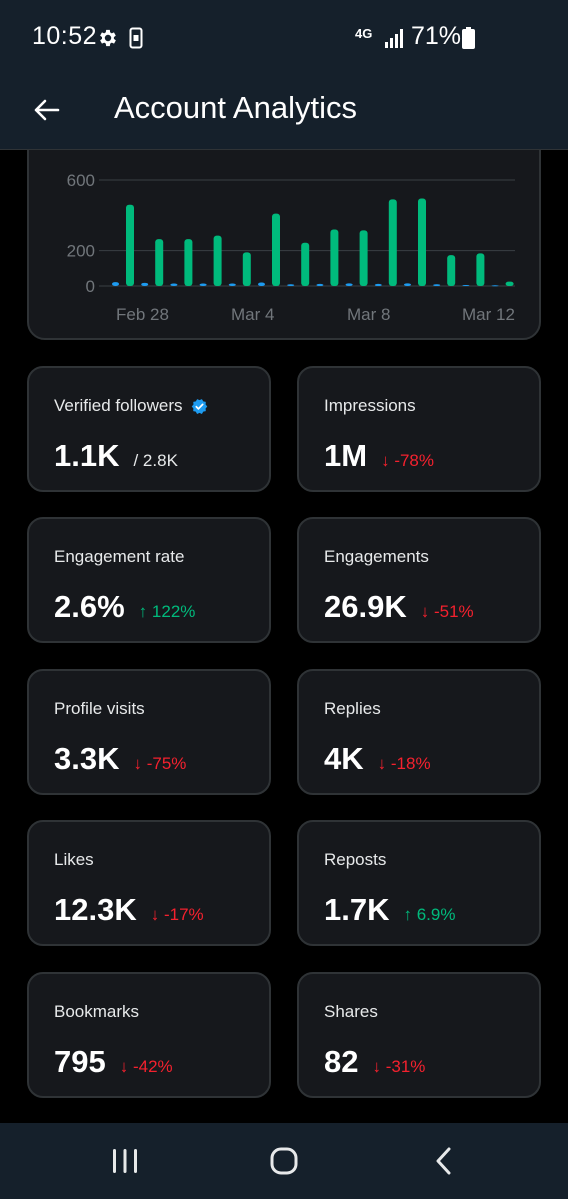  Describe the element at coordinates (357, 909) in the screenshot. I see `metric-value: 1.7K` at that location.